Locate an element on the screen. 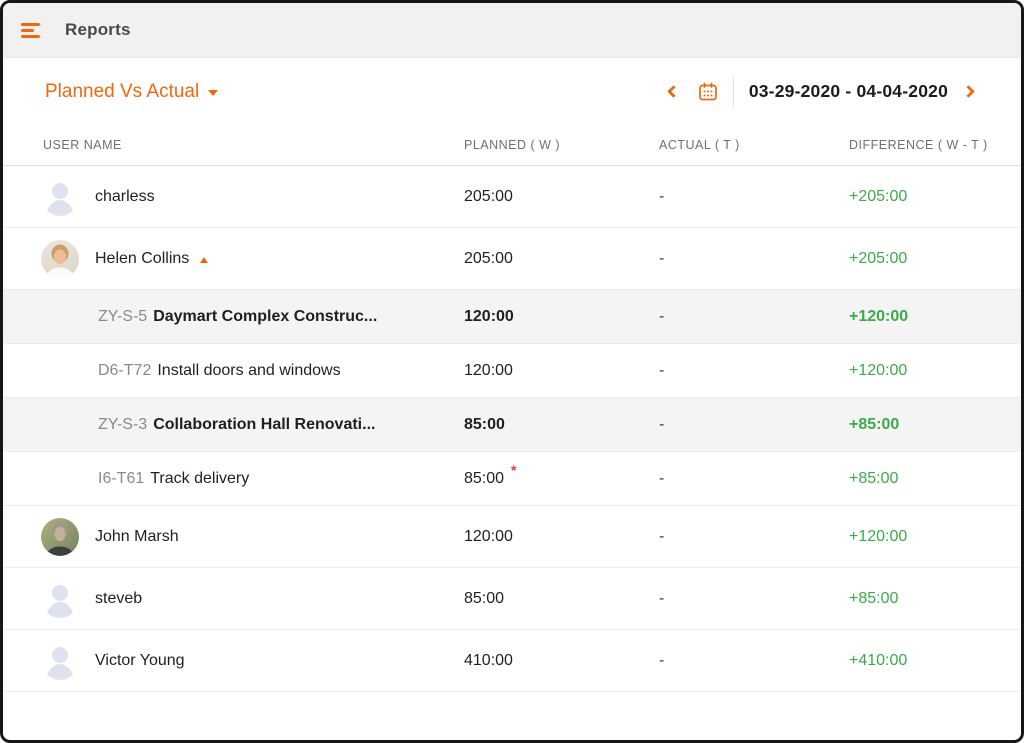 The image size is (1024, 743). table-row: Victor Young 410:00 - +410:00 is located at coordinates (512, 661).